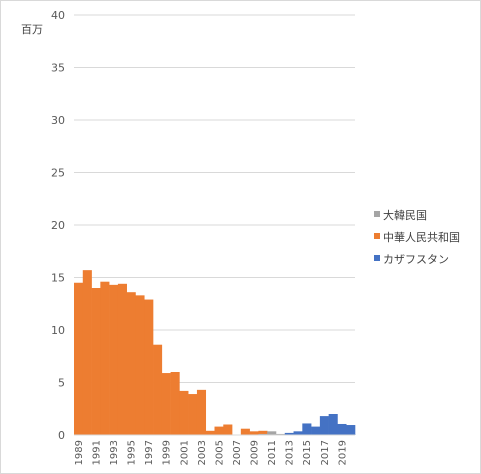 The image size is (481, 474). Describe the element at coordinates (61, 435) in the screenshot. I see `y-tick-label: 0` at that location.